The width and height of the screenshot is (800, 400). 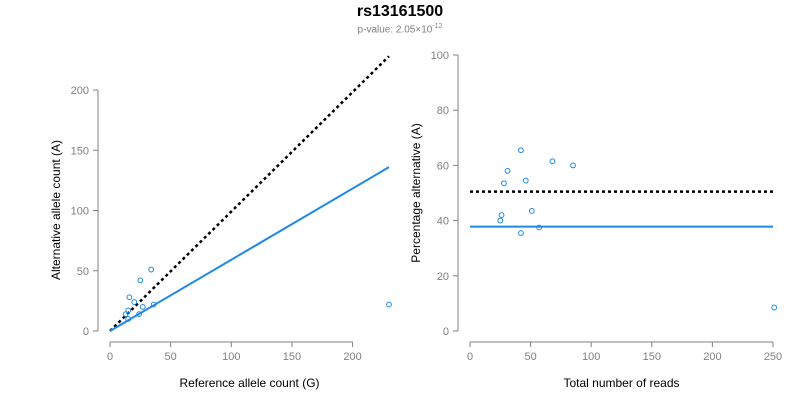 What do you see at coordinates (443, 222) in the screenshot?
I see `y-tick-label: 40` at bounding box center [443, 222].